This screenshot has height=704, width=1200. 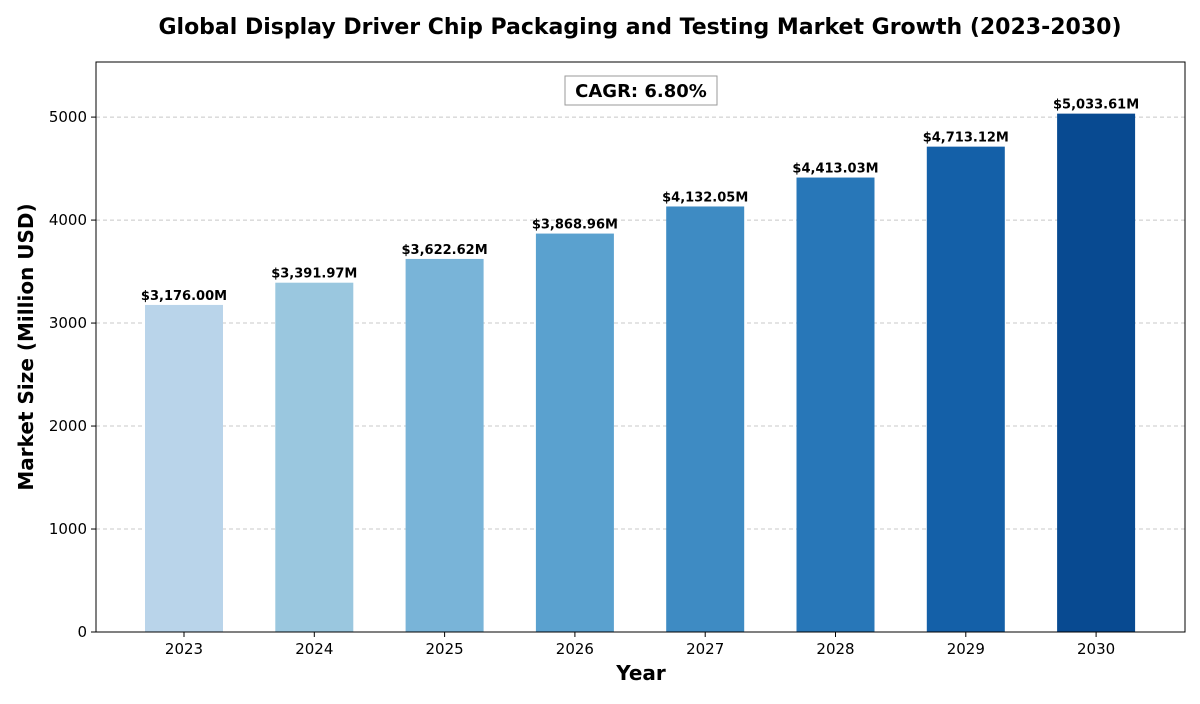 I want to click on bar-2027, so click(x=705, y=419).